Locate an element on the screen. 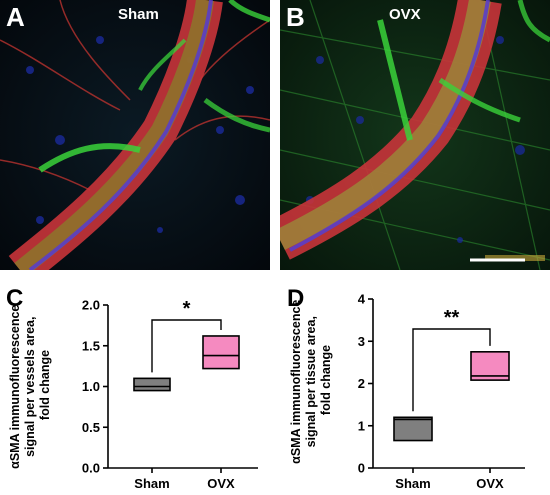 The image size is (550, 495). y-axis-label-line2: signal per tissue area, is located at coordinates (311, 381).